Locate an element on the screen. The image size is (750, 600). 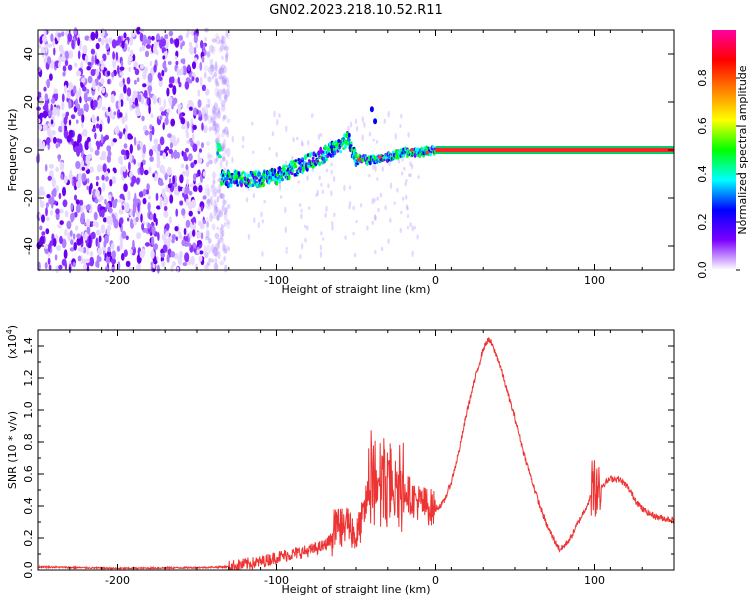
y-tick-label: 20 is located at coordinates (28, 102).